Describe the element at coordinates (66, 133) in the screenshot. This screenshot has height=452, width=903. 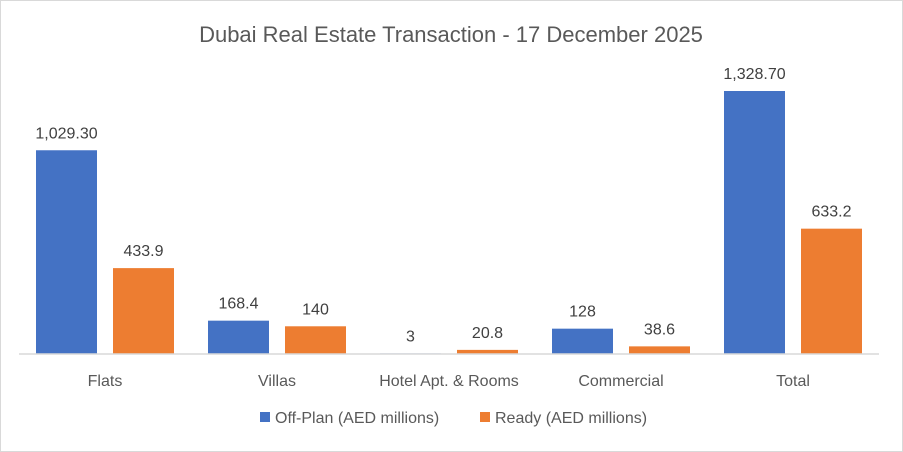
I see `data-label-off-plan-flats: 1,029.30` at that location.